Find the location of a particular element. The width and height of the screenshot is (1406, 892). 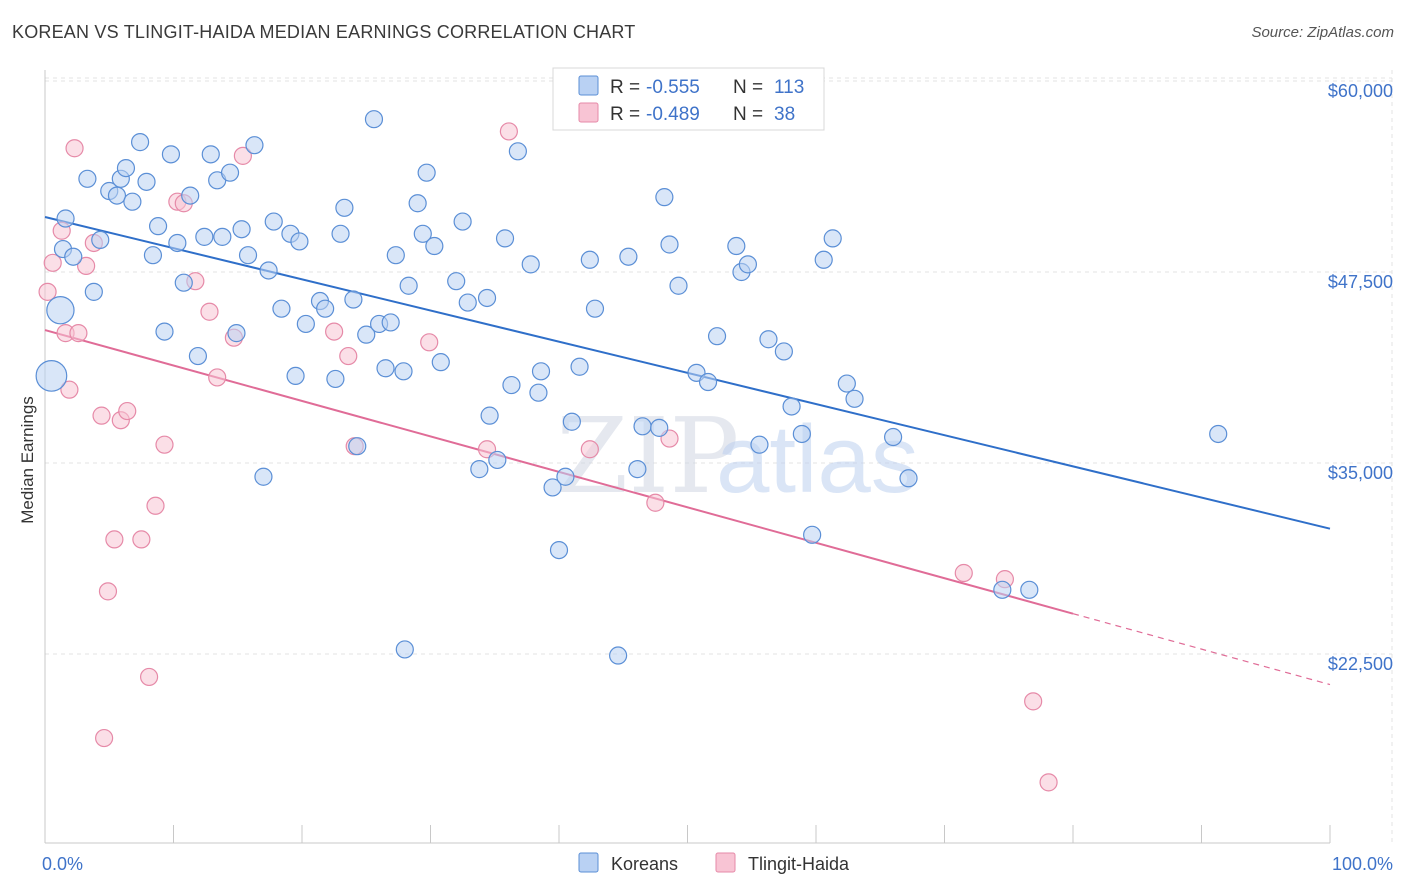

legend-n-koreans: 113 is located at coordinates (789, 87).